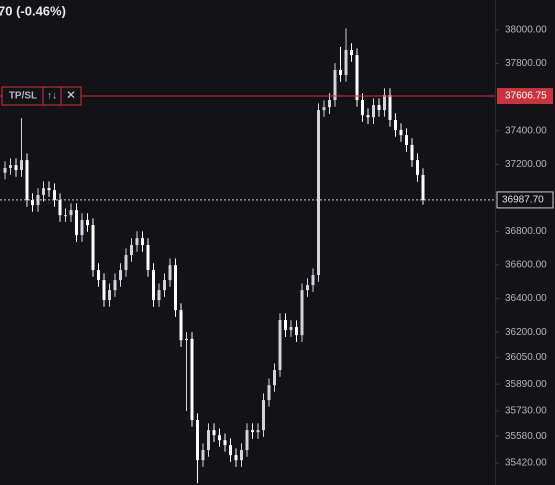 The width and height of the screenshot is (555, 485). I want to click on y-tick-label: 36600.00, so click(526, 265).